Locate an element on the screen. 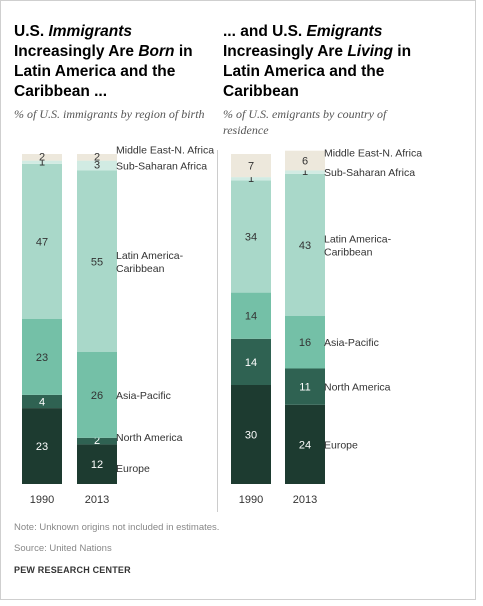 This screenshot has width=483, height=606. immigrants-value-1990-middle-east-n-africa: 2 is located at coordinates (42, 157).